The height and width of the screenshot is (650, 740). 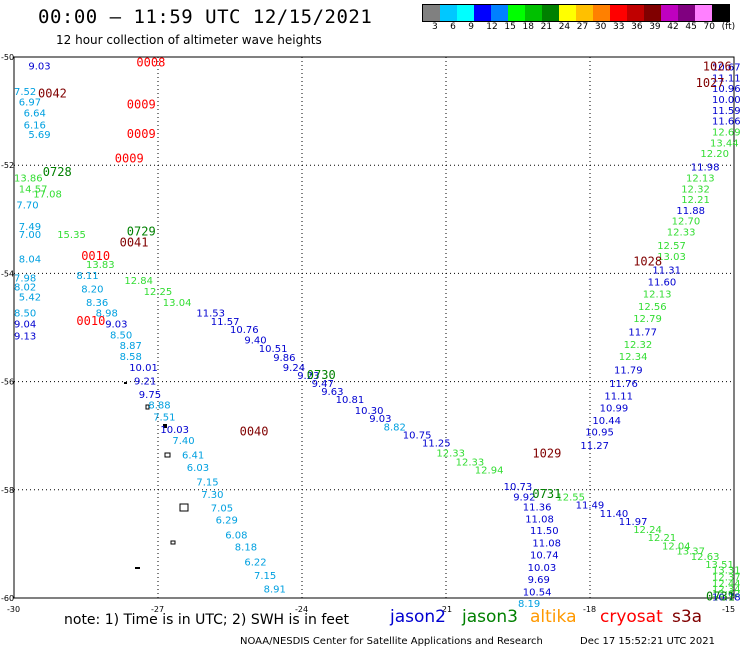 I want to click on wave-height-label: 12.70, so click(x=686, y=222).